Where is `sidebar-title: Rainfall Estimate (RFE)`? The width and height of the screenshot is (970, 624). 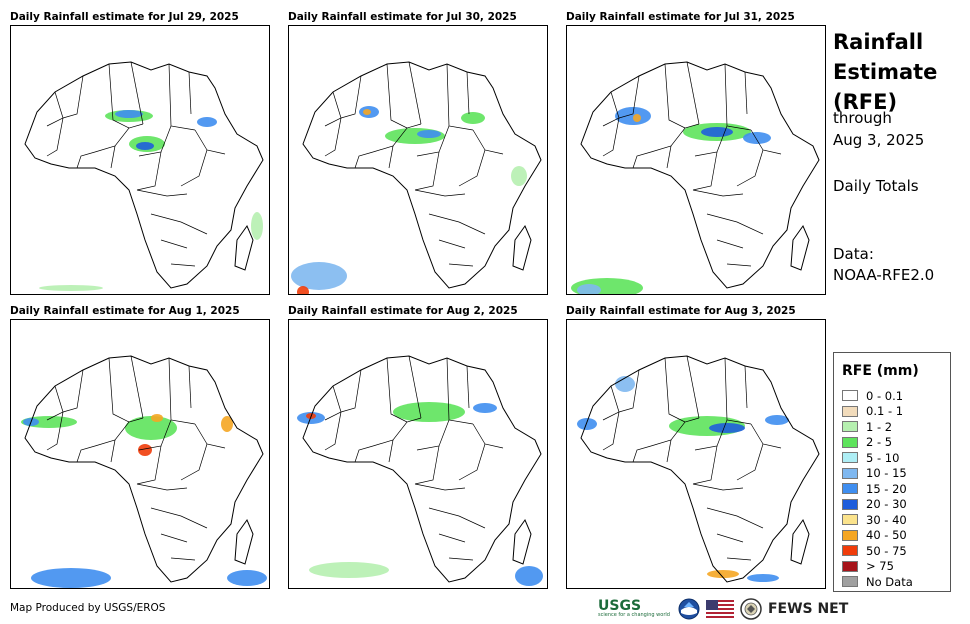 sidebar-title: Rainfall Estimate (RFE) is located at coordinates (885, 72).